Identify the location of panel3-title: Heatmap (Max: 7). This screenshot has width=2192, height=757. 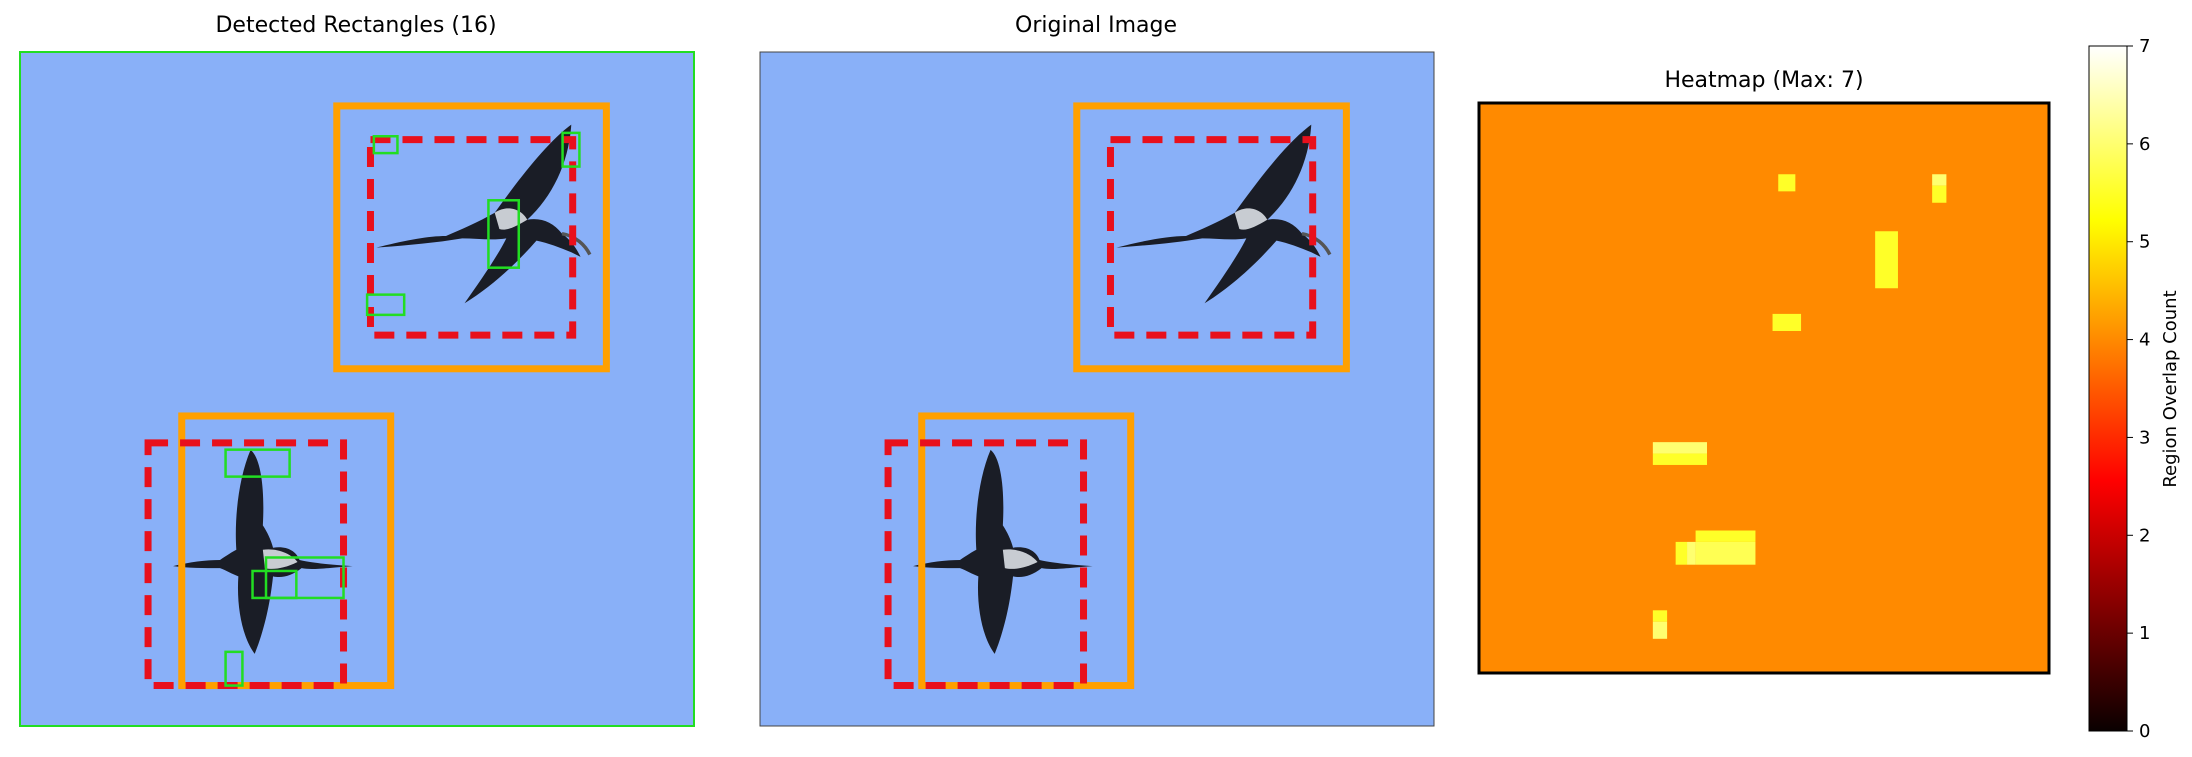
(1763, 80).